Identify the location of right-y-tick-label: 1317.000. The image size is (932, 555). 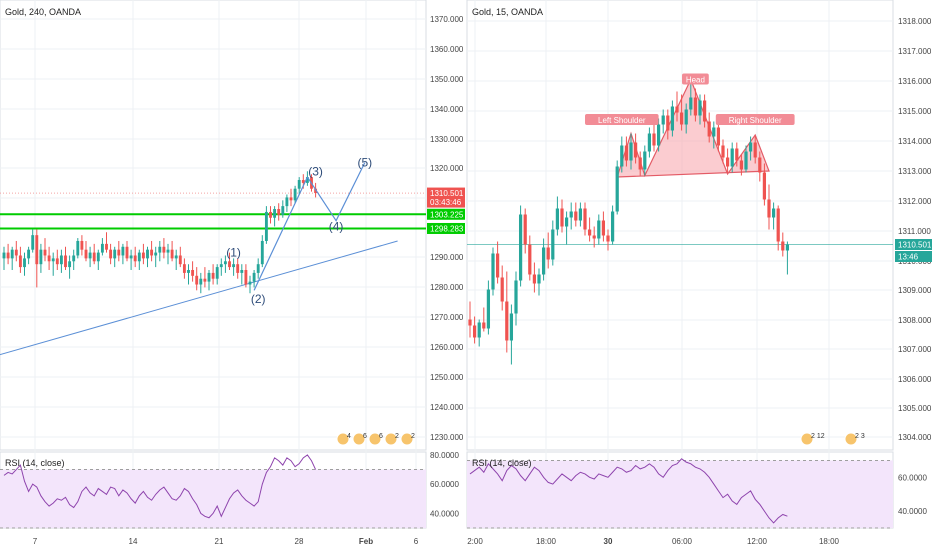
(915, 51).